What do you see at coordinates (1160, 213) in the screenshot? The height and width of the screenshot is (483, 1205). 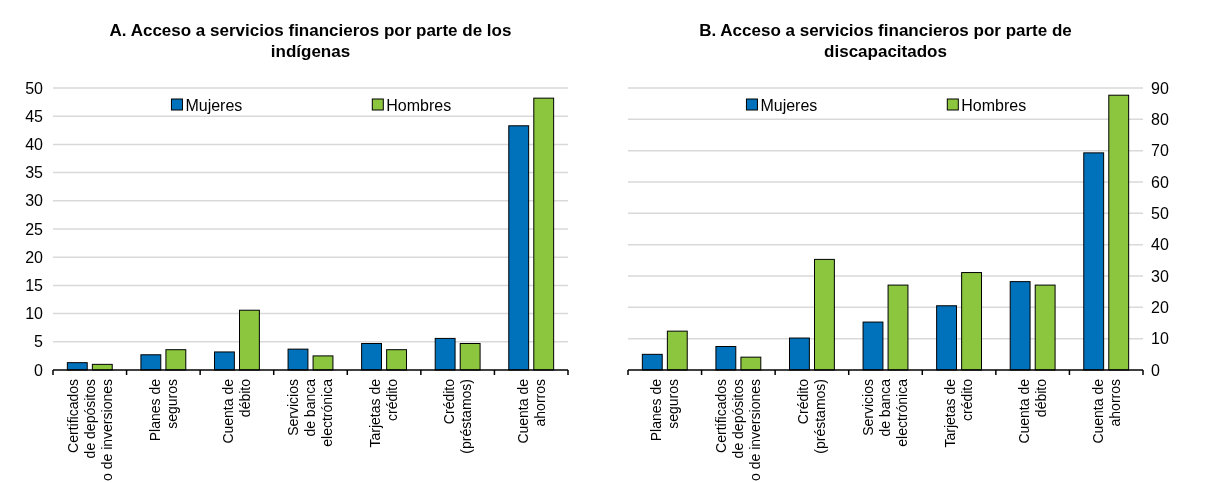 I see `y2-tick-label: 50` at bounding box center [1160, 213].